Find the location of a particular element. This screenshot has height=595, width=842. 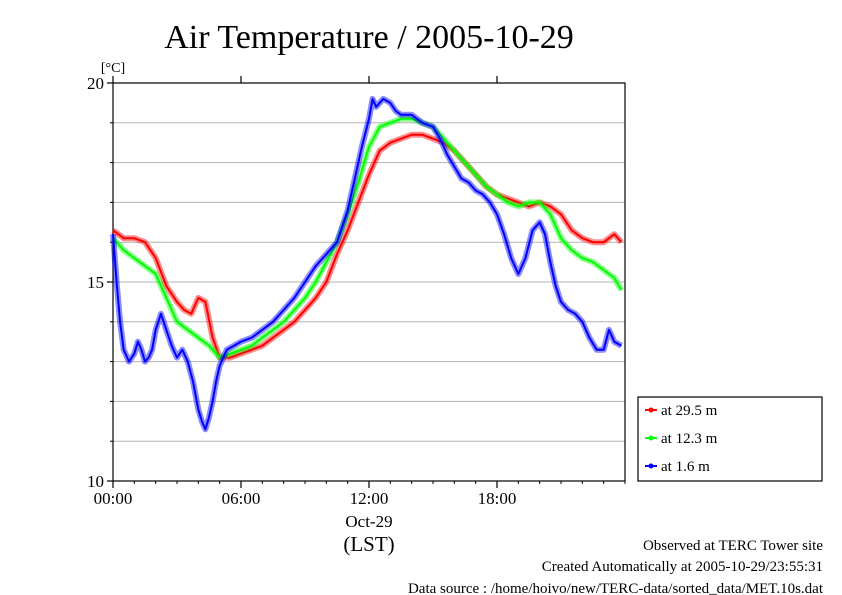

legend-box is located at coordinates (730, 439).